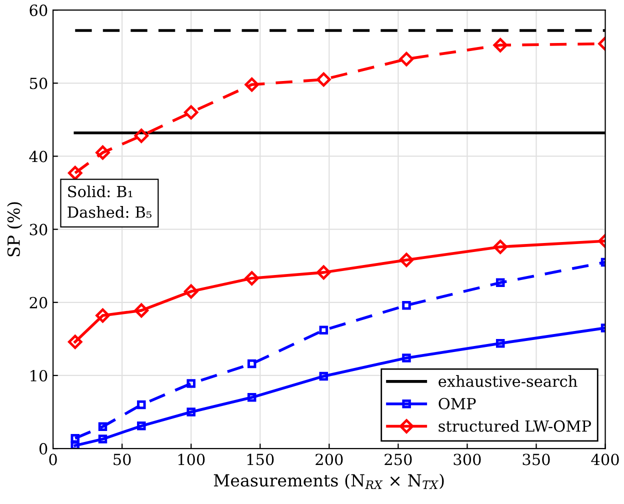  What do you see at coordinates (508, 381) in the screenshot?
I see `legend-label: exhaustive-search` at bounding box center [508, 381].